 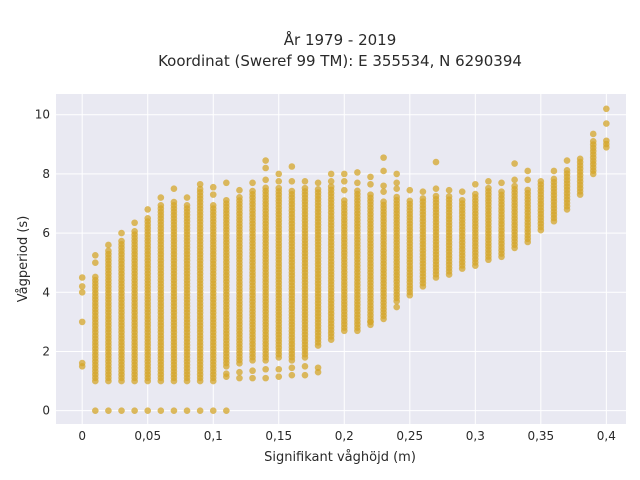 I want to click on x-tick-label: 0,1, so click(x=213, y=436).